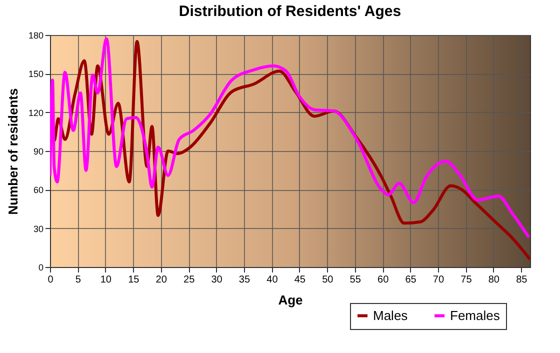  What do you see at coordinates (290, 11) in the screenshot?
I see `chart-title: Distribution of Residents' Ages` at bounding box center [290, 11].